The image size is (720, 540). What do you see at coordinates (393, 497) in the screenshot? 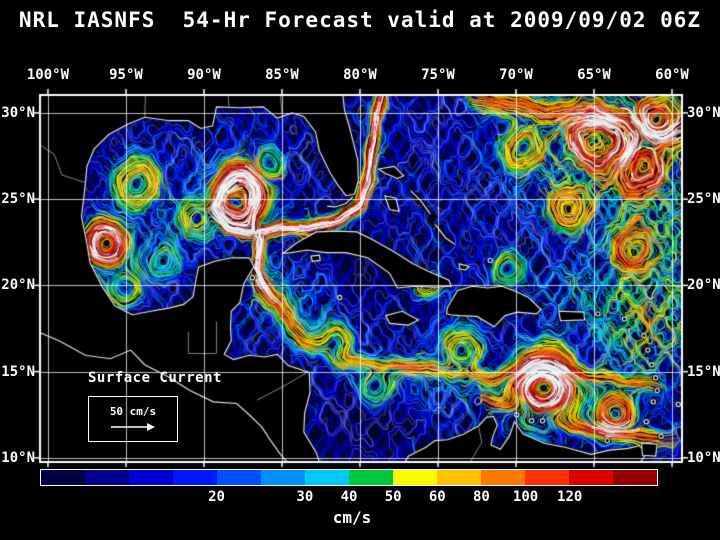
I see `colorbar-tick-label: 50` at bounding box center [393, 497].